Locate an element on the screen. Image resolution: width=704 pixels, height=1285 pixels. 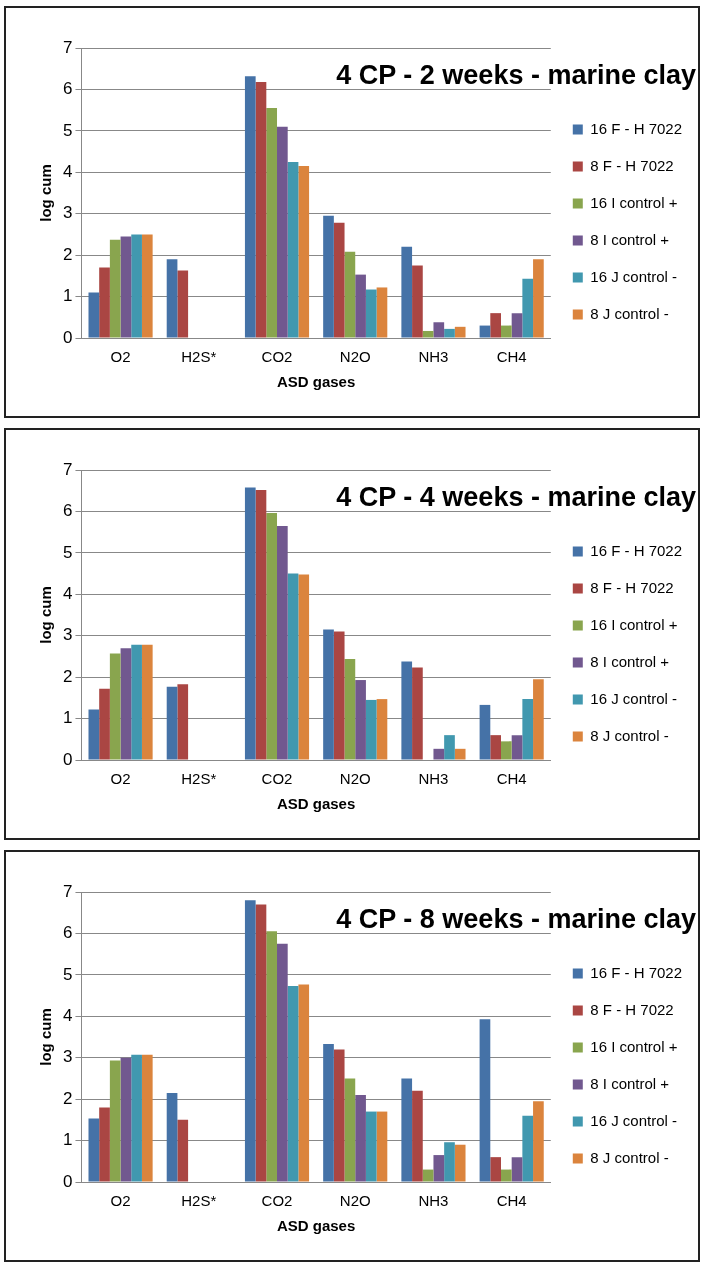
x-tick-label: N2O is located at coordinates (355, 357).